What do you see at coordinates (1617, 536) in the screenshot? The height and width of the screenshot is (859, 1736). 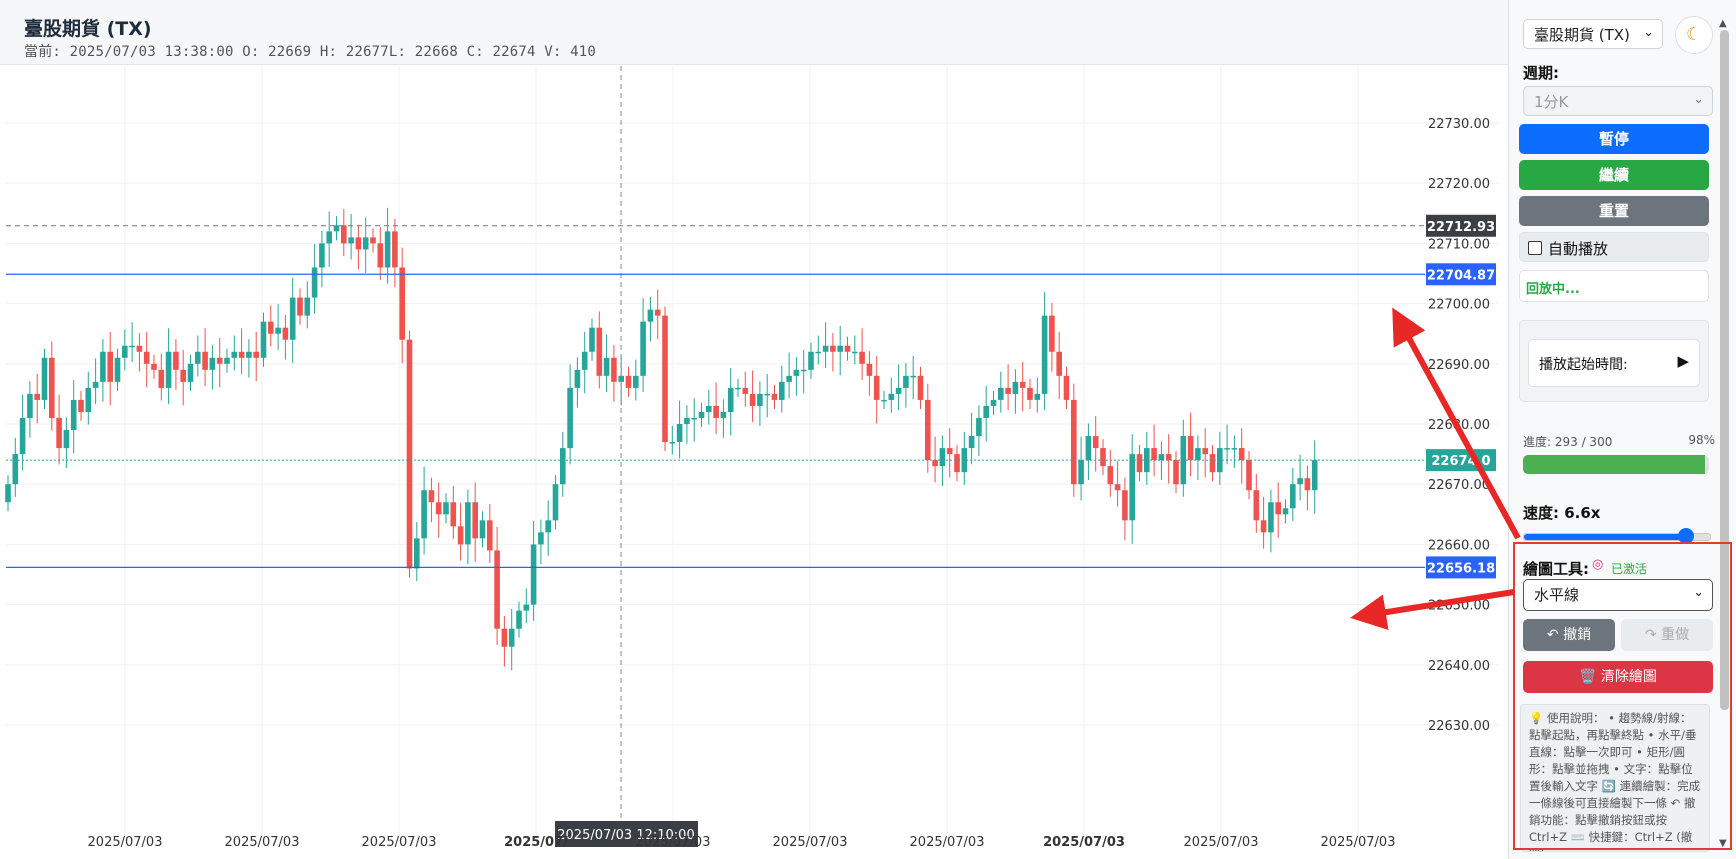 I see `speed-slider` at bounding box center [1617, 536].